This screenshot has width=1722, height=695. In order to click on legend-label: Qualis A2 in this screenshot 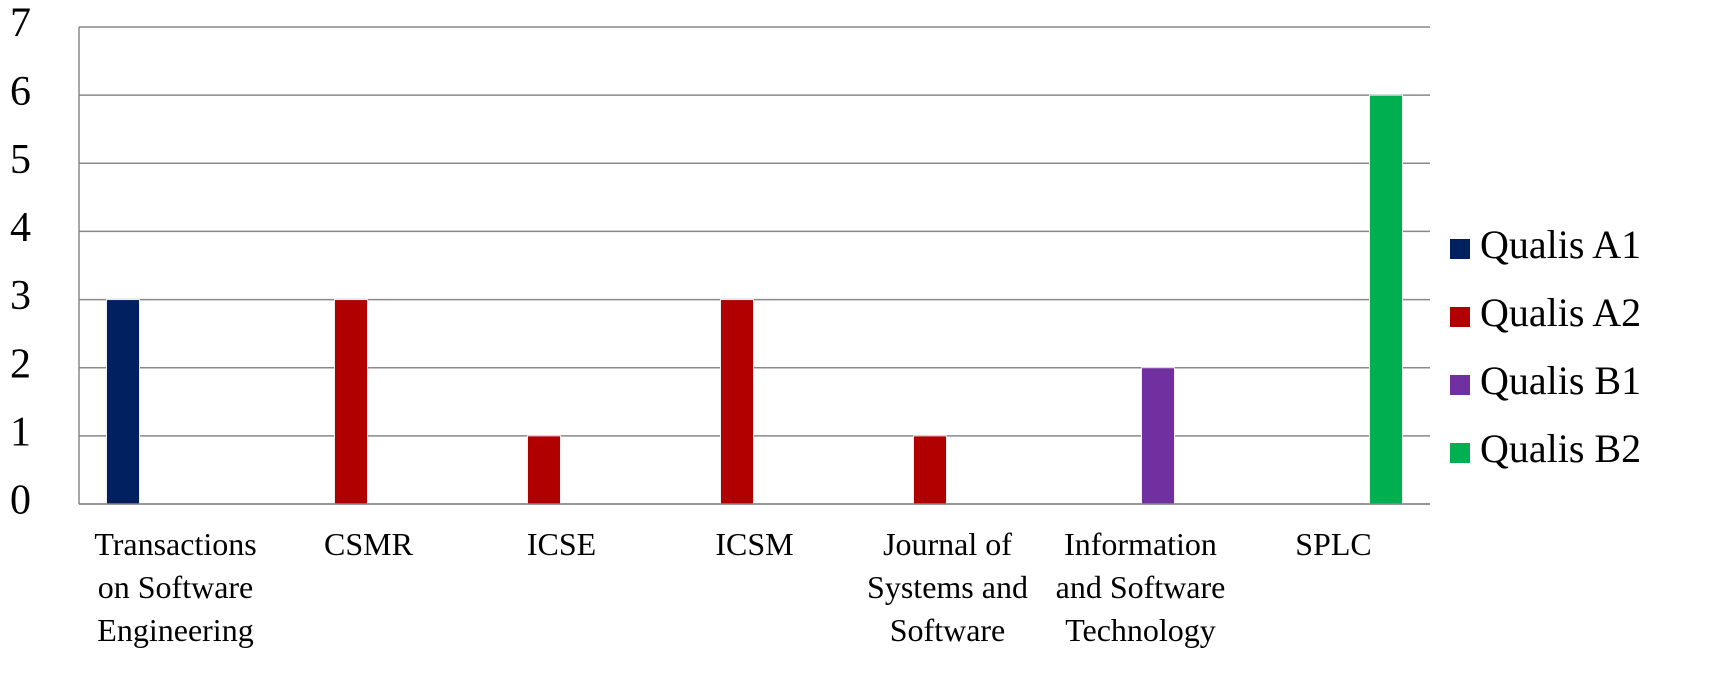, I will do `click(1560, 312)`.